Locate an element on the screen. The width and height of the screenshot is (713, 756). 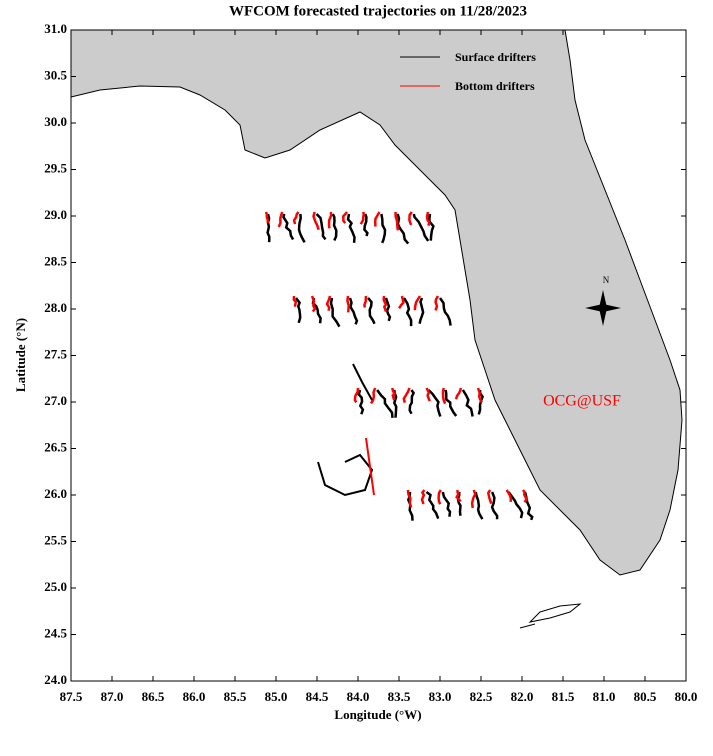
x-tick-label: 85.5 is located at coordinates (235, 696).